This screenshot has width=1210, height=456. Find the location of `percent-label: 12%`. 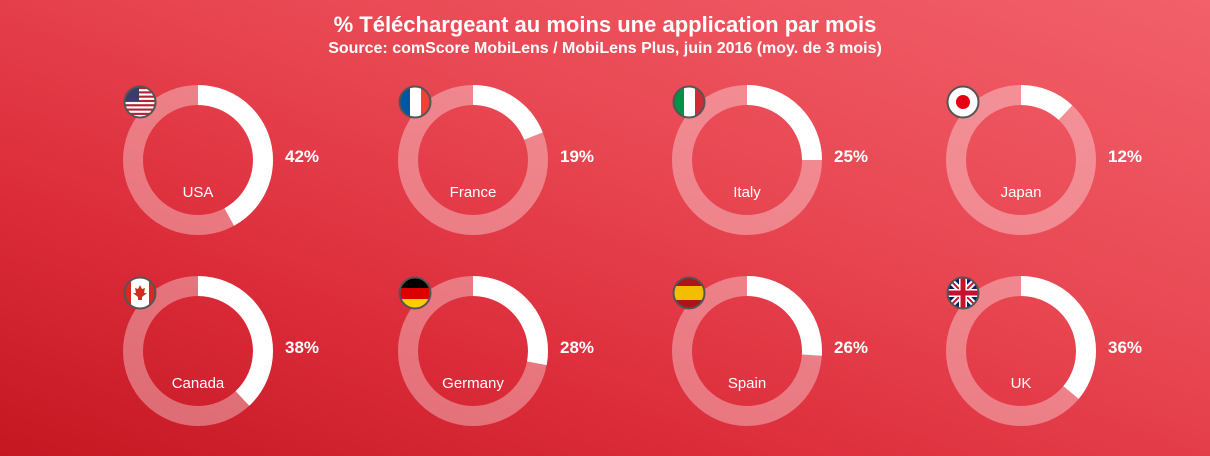

percent-label: 12% is located at coordinates (1125, 156).